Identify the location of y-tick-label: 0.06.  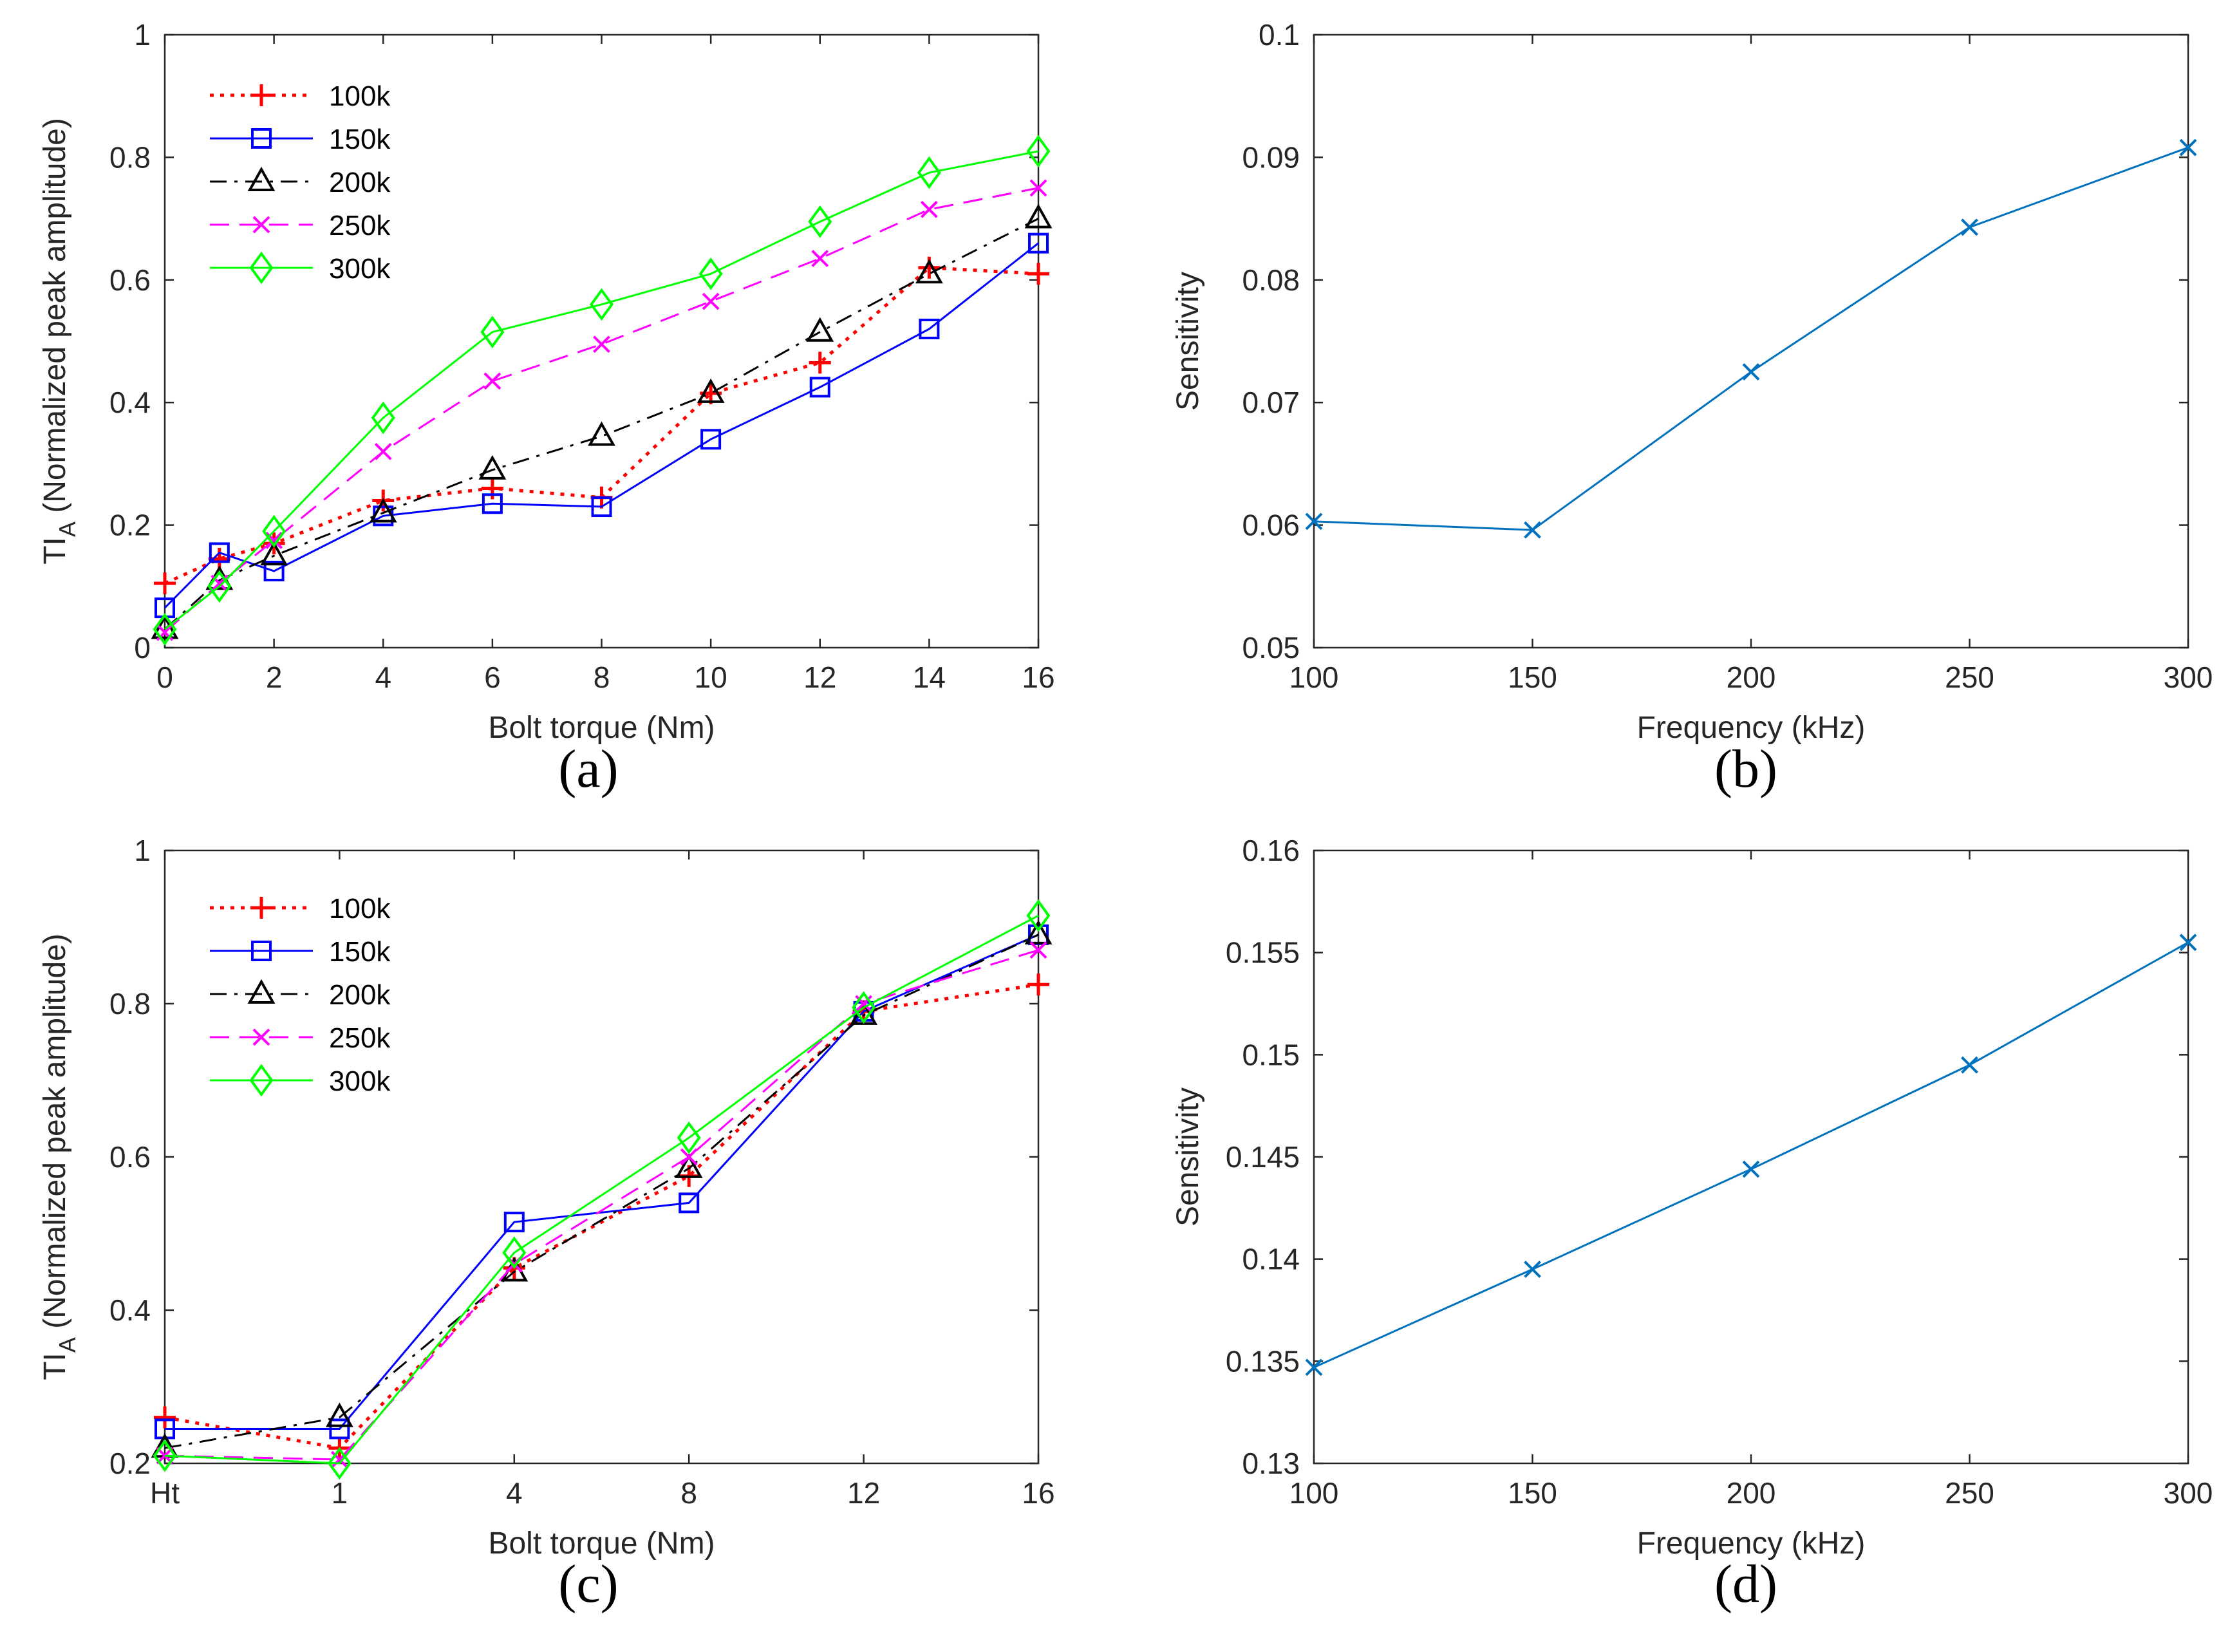
(1271, 525).